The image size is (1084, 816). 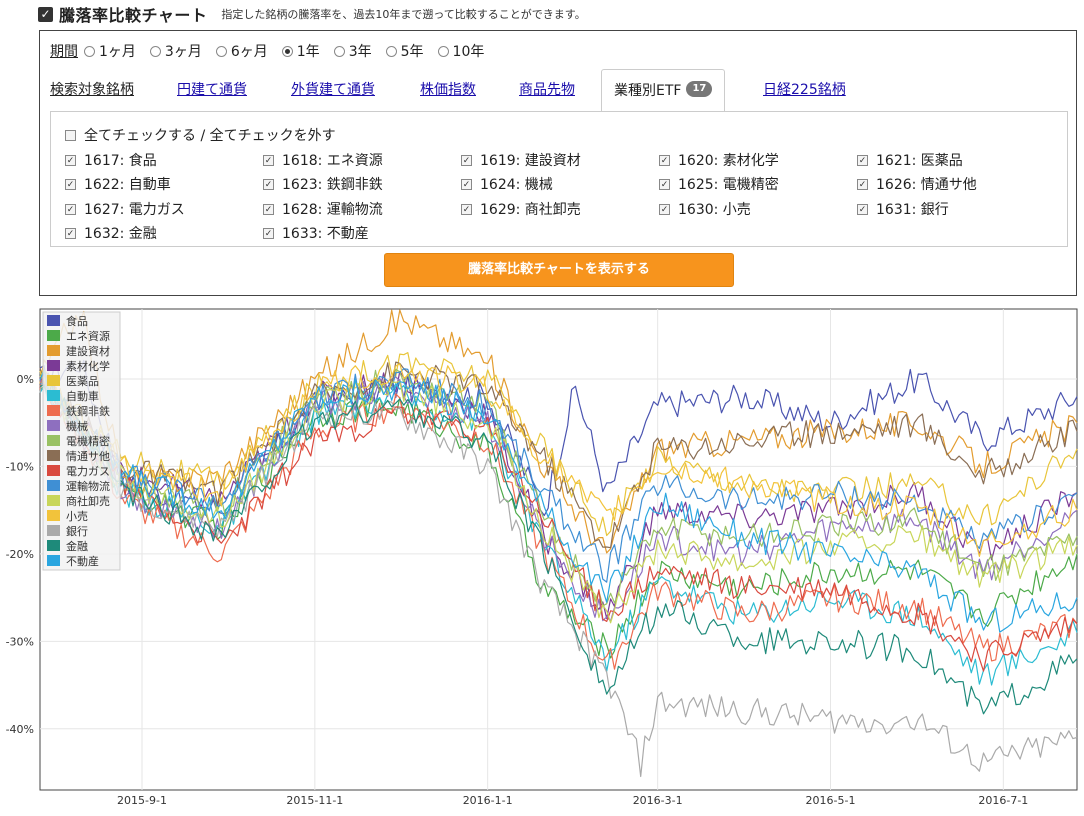 I want to click on x-tick-label: 2016-5-1, so click(x=831, y=800).